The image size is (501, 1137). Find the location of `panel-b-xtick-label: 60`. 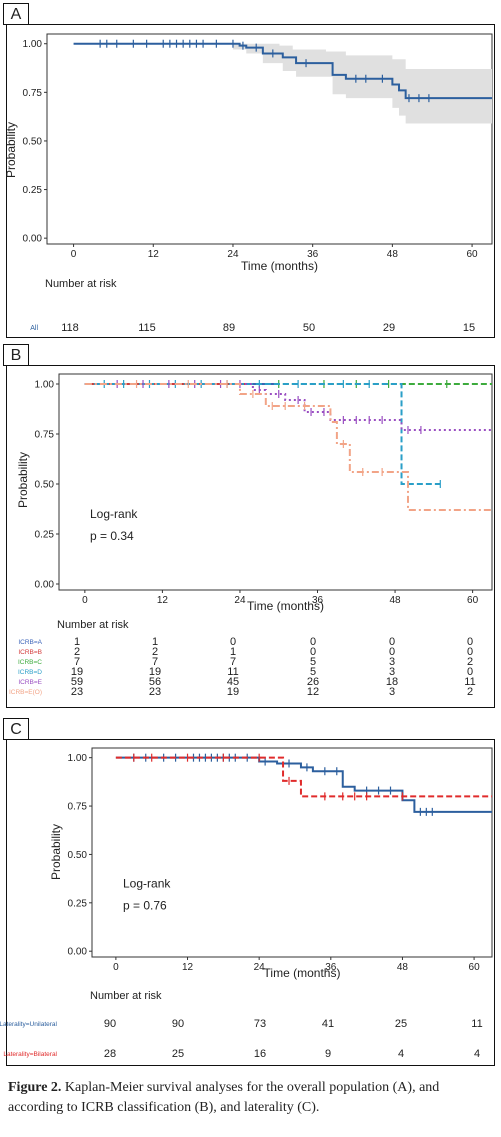

panel-b-xtick-label: 60 is located at coordinates (473, 600).